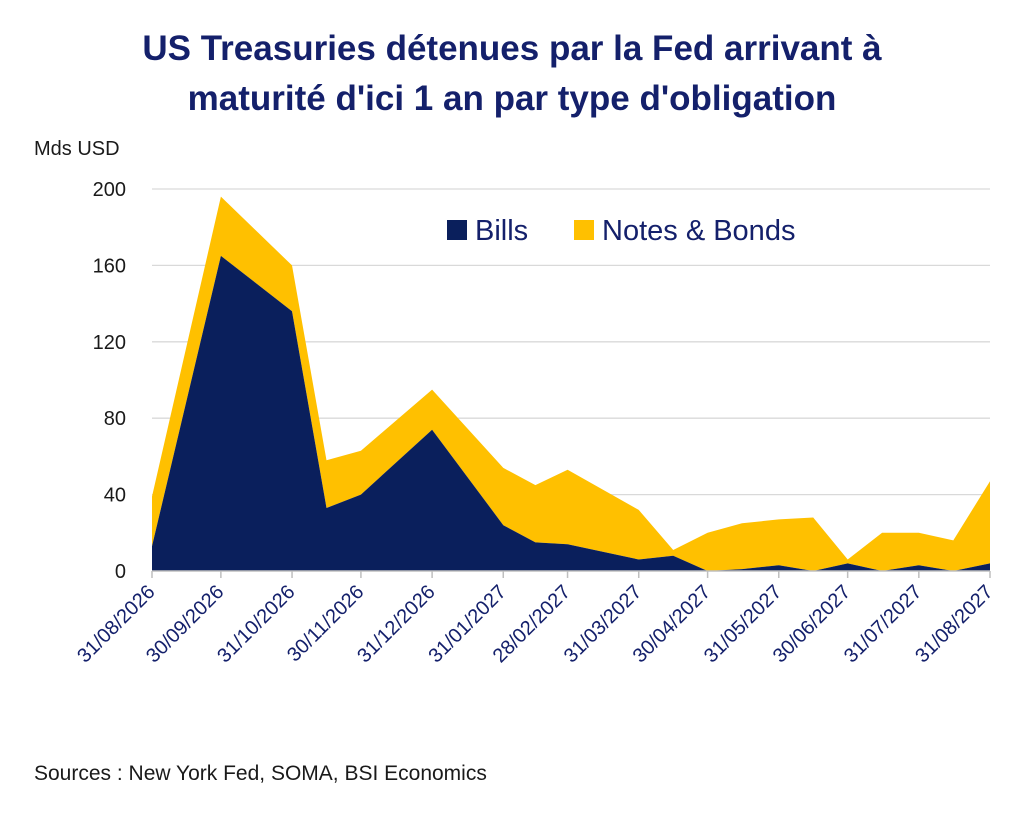  What do you see at coordinates (77, 149) in the screenshot?
I see `y-axis-label: Mds USD` at bounding box center [77, 149].